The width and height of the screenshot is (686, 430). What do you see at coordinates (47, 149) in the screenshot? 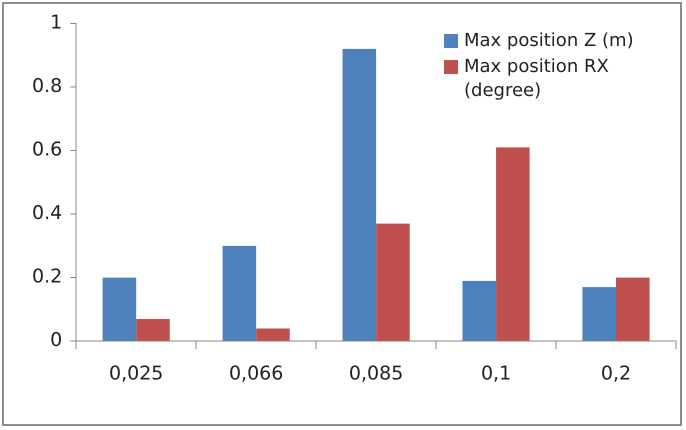
I see `y-tick-label: 0.6` at bounding box center [47, 149].